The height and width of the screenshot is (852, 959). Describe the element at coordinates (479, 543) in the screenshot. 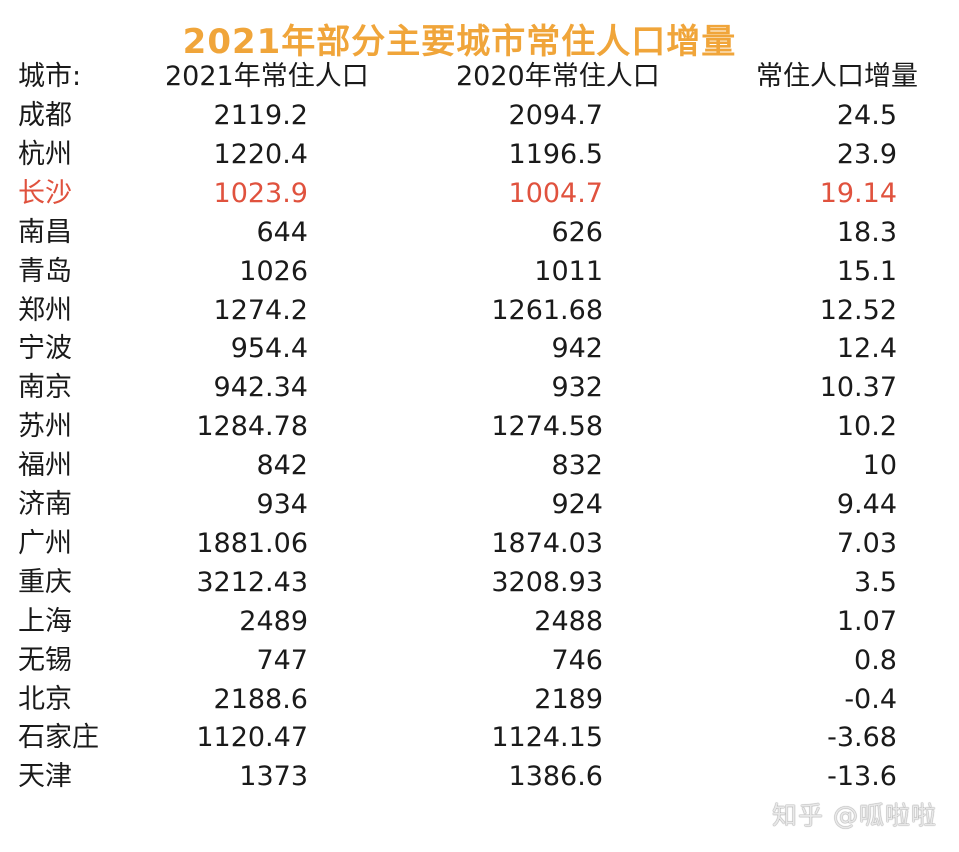

I see `table-row: 广州 1881.06 1874.03 7.03` at that location.